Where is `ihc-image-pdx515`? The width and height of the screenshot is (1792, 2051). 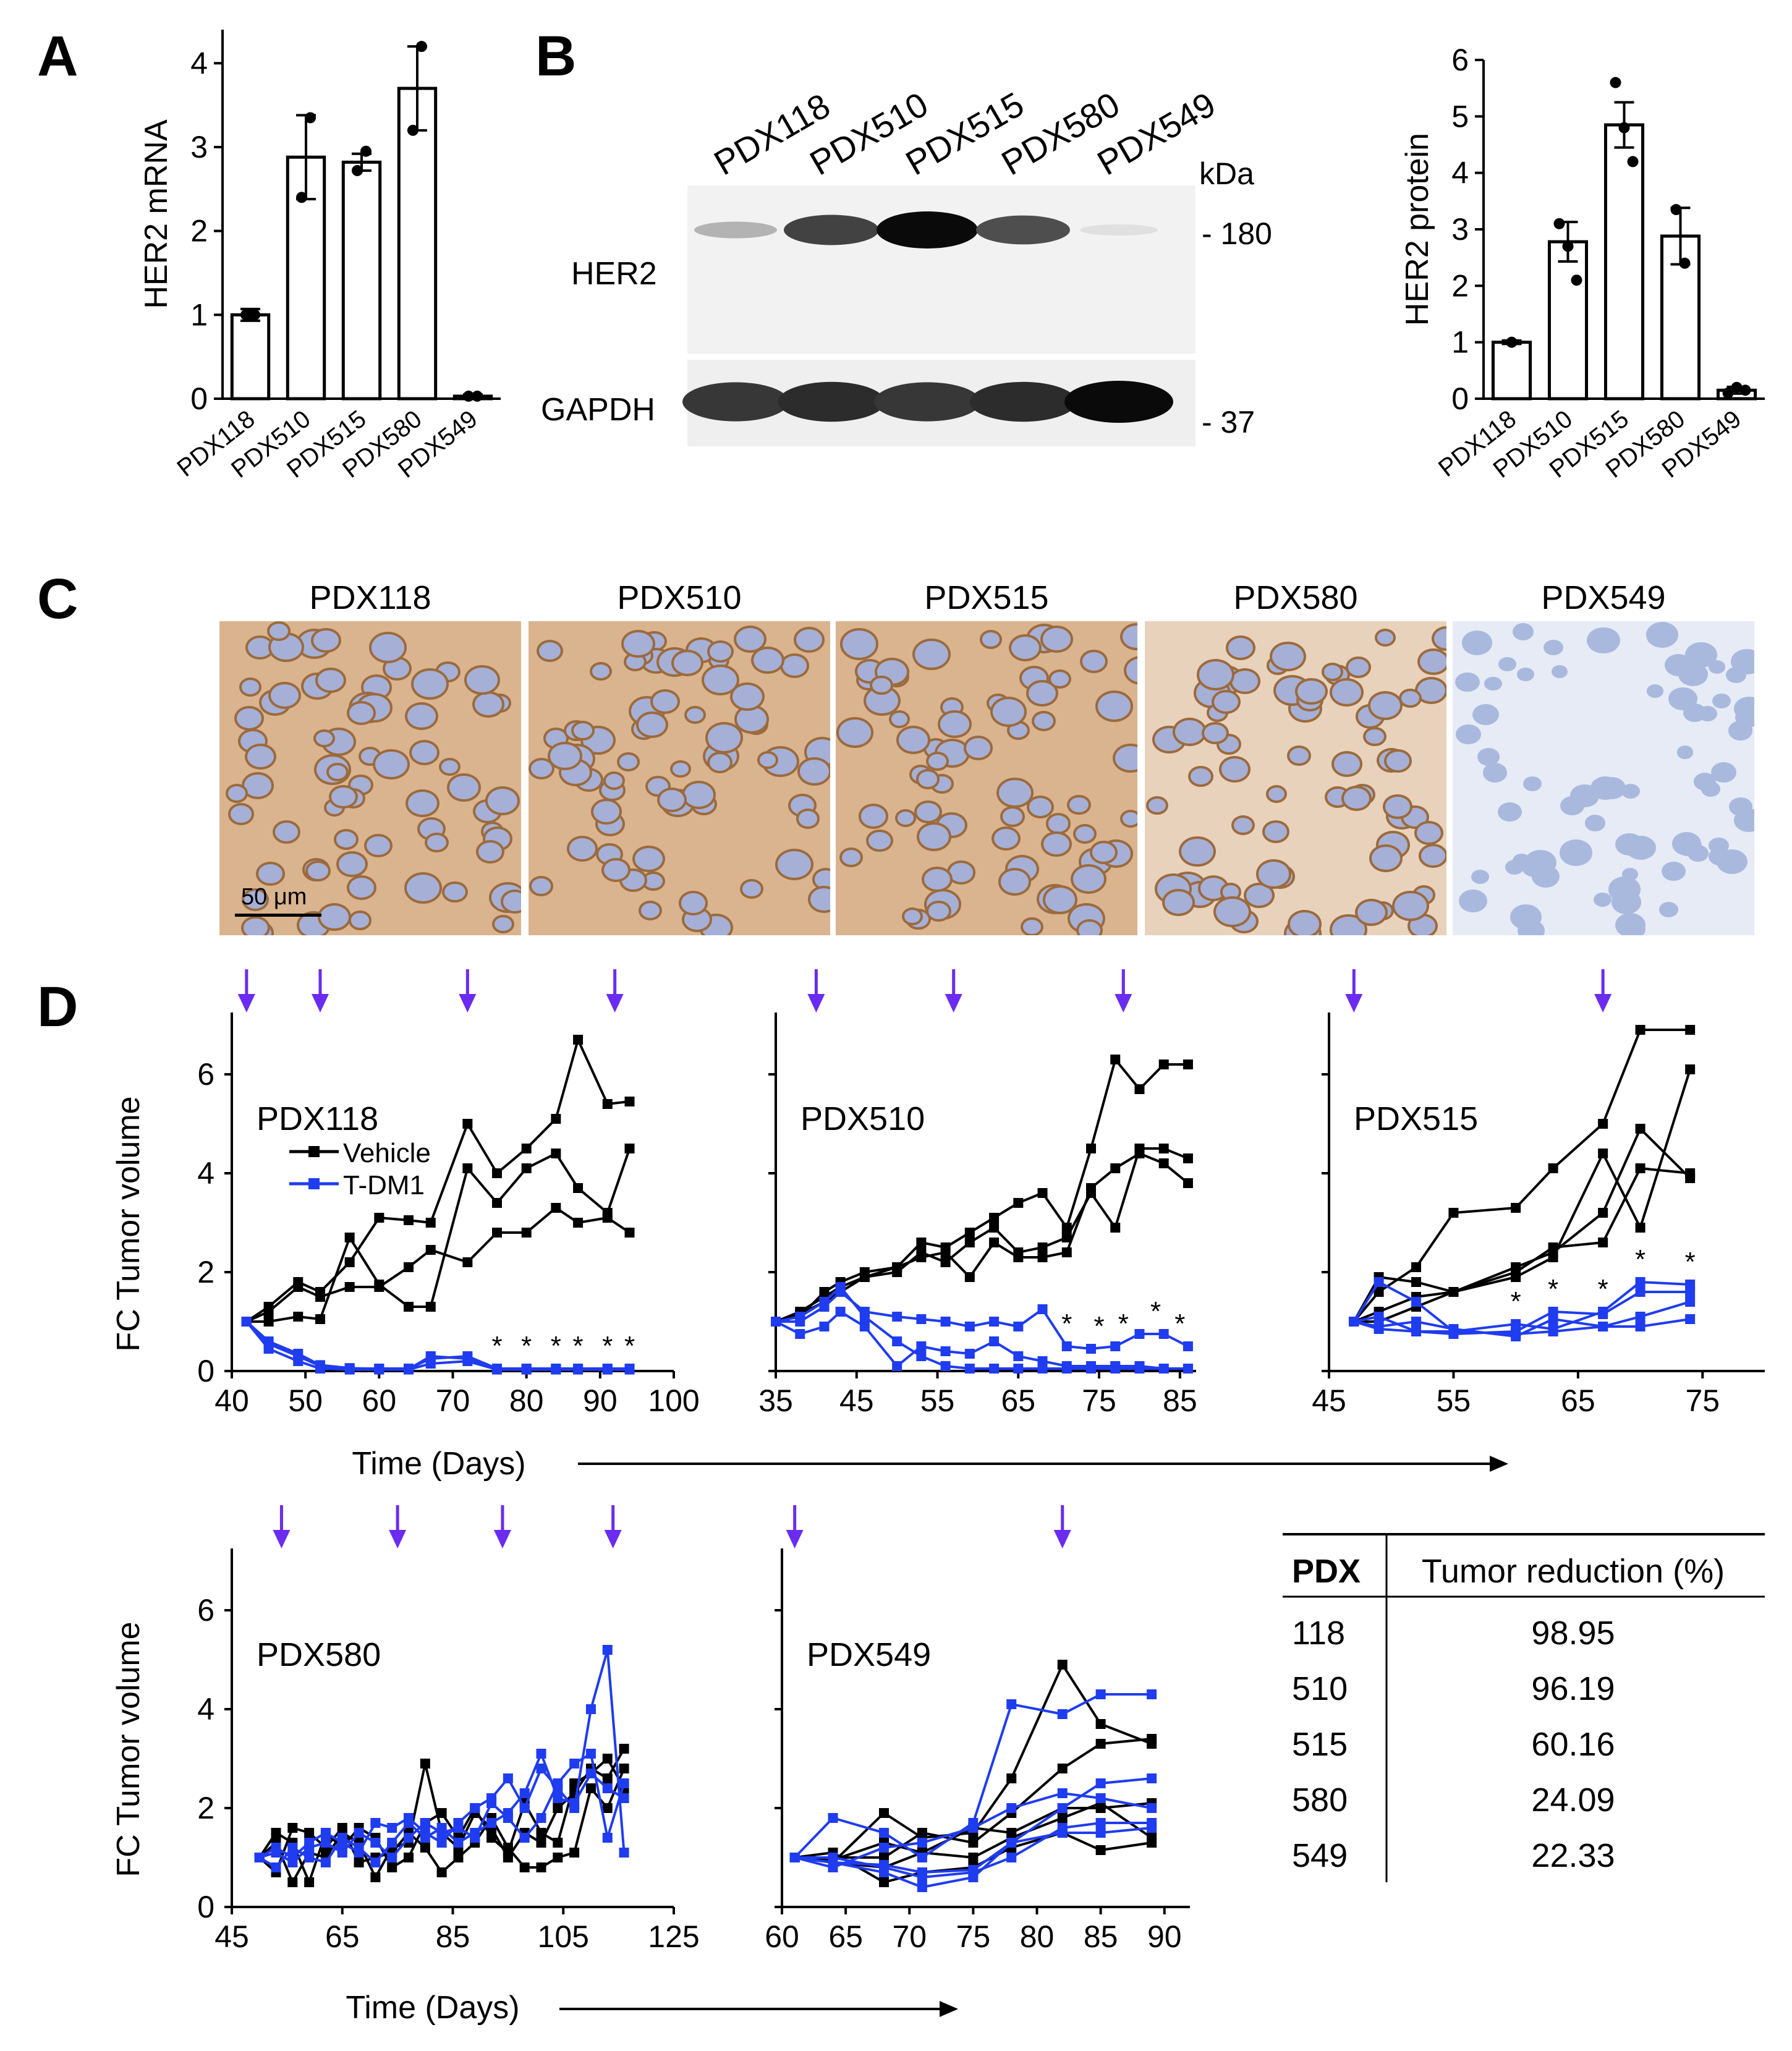 ihc-image-pdx515 is located at coordinates (986, 778).